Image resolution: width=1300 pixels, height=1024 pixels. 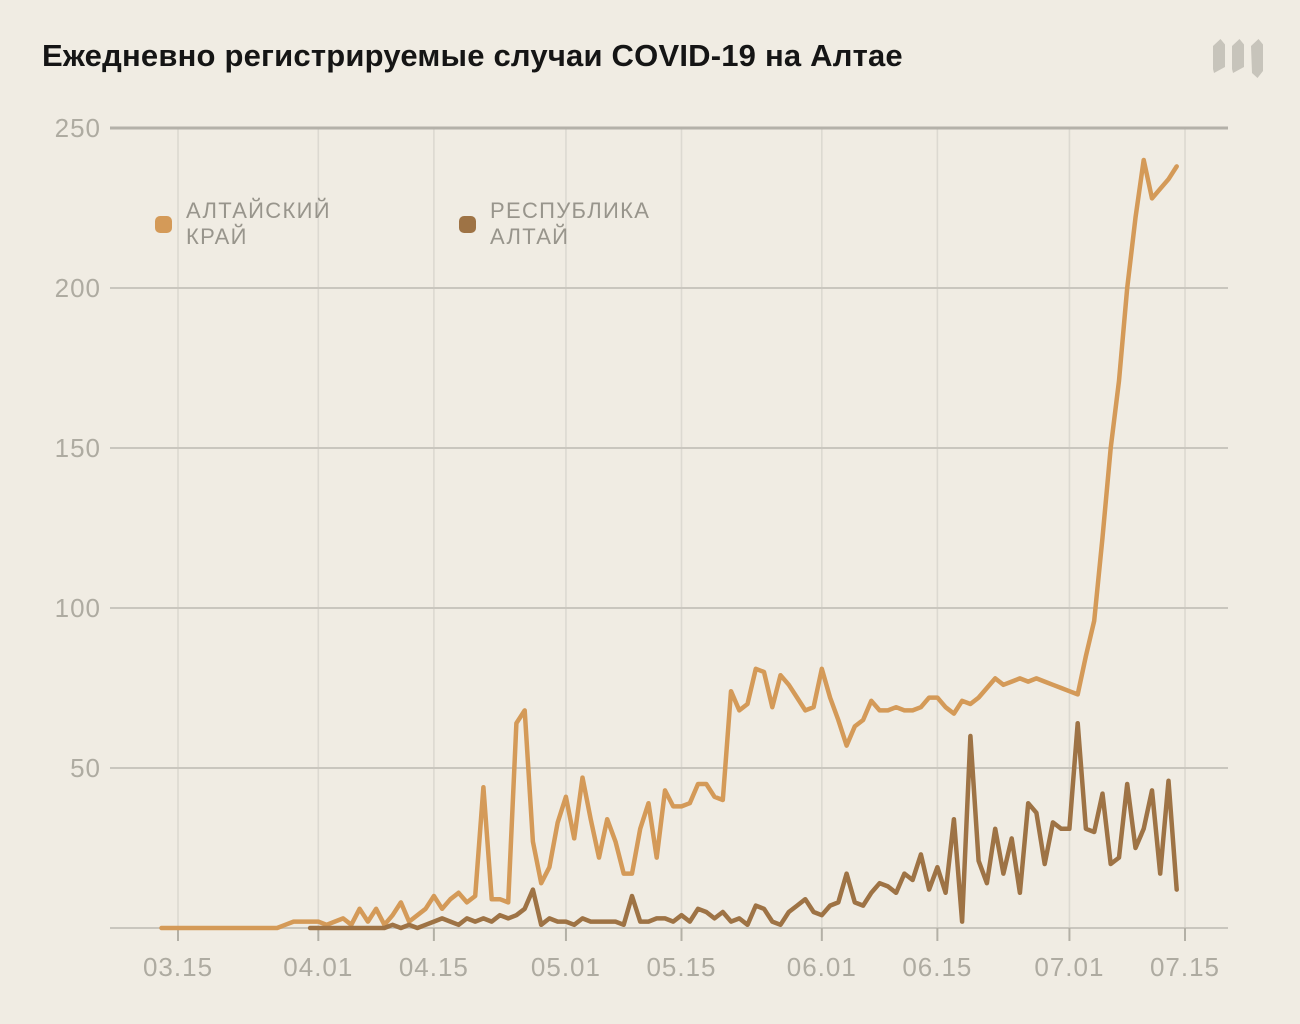 I want to click on legend-item-respublika-altay: РЕСПУБЛИКА АЛТАЙ, so click(x=554, y=224).